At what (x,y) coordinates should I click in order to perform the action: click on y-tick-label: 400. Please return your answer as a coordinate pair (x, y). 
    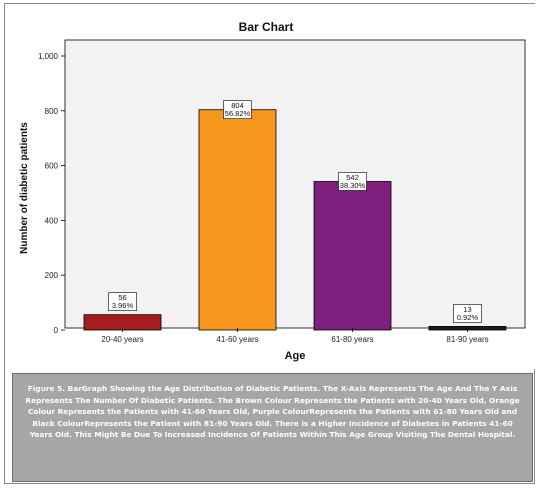
    Looking at the image, I should click on (52, 220).